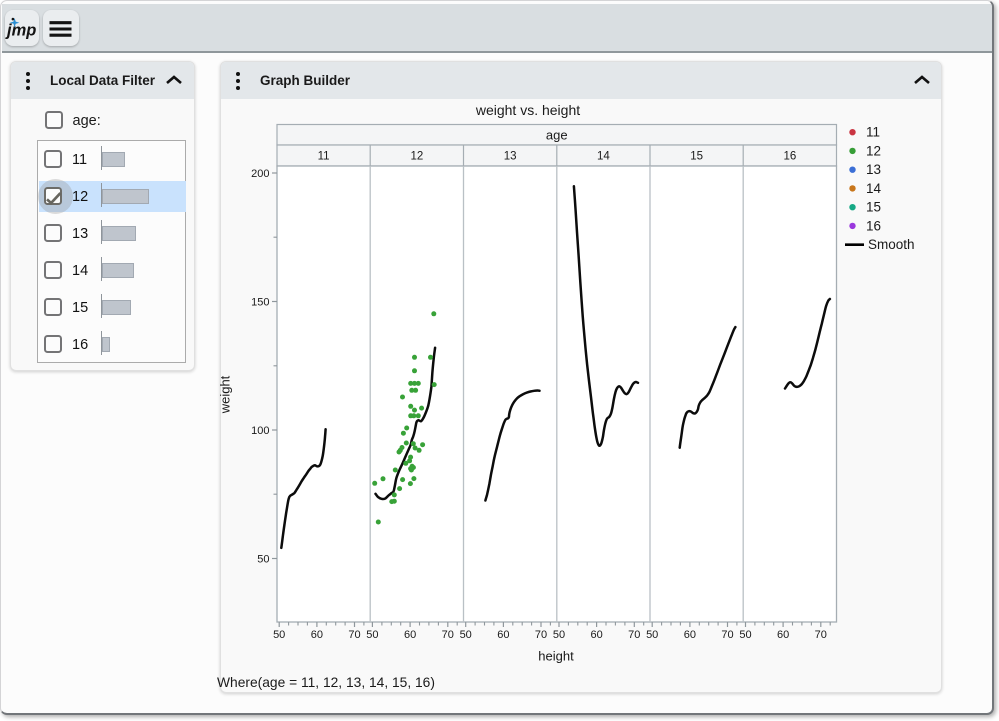 The image size is (999, 721). Describe the element at coordinates (20, 31) in the screenshot. I see `svg-text: jmp` at that location.